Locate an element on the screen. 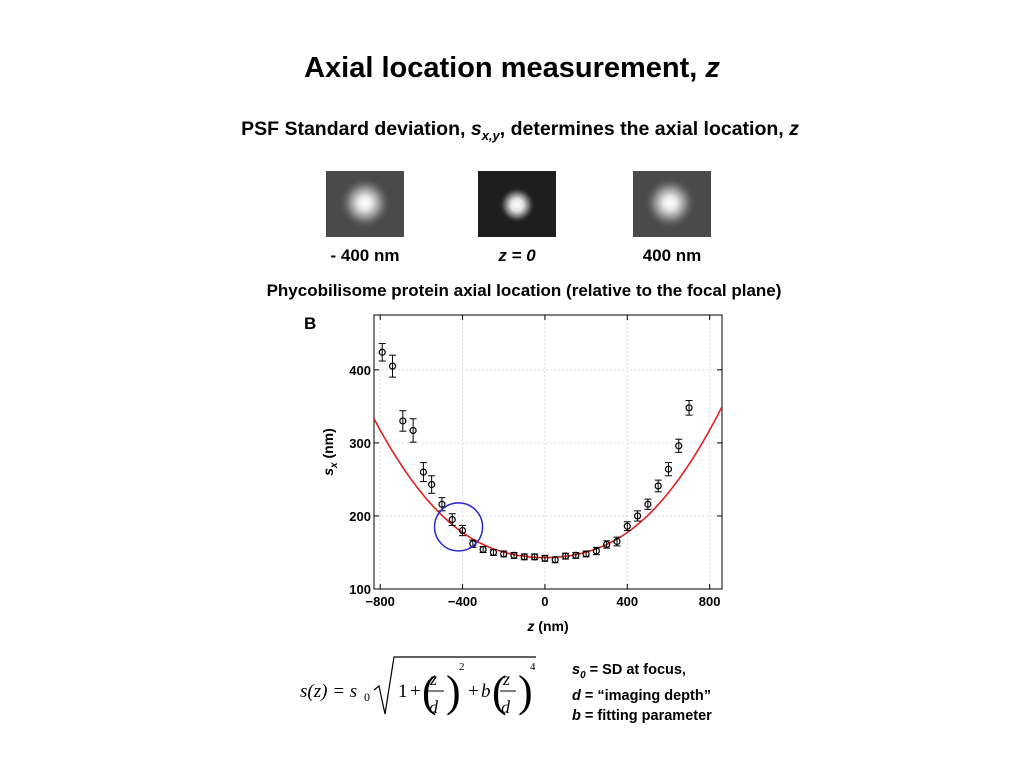 This screenshot has height=768, width=1024. psf-label-focus: z = 0 is located at coordinates (517, 255).